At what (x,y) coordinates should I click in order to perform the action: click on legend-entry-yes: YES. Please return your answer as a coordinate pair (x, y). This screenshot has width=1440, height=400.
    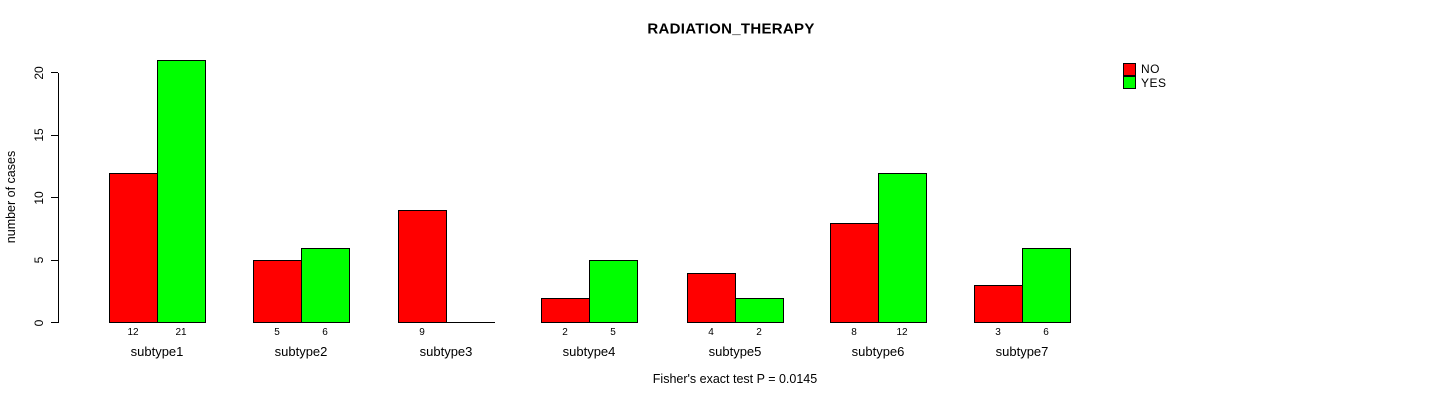
    Looking at the image, I should click on (1145, 82).